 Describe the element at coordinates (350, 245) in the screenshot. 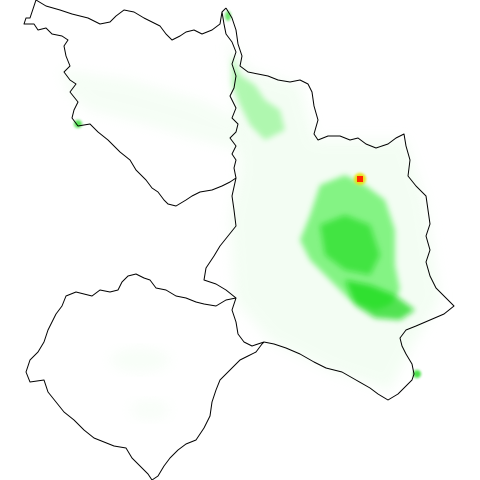

I see `heat-region-east-mid` at that location.